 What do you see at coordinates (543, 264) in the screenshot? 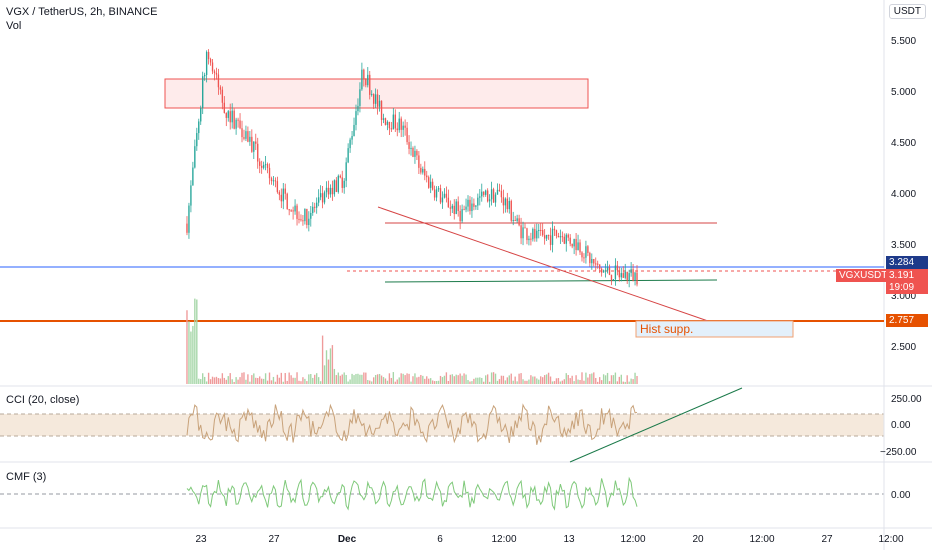
I see `descending-trendline` at bounding box center [543, 264].